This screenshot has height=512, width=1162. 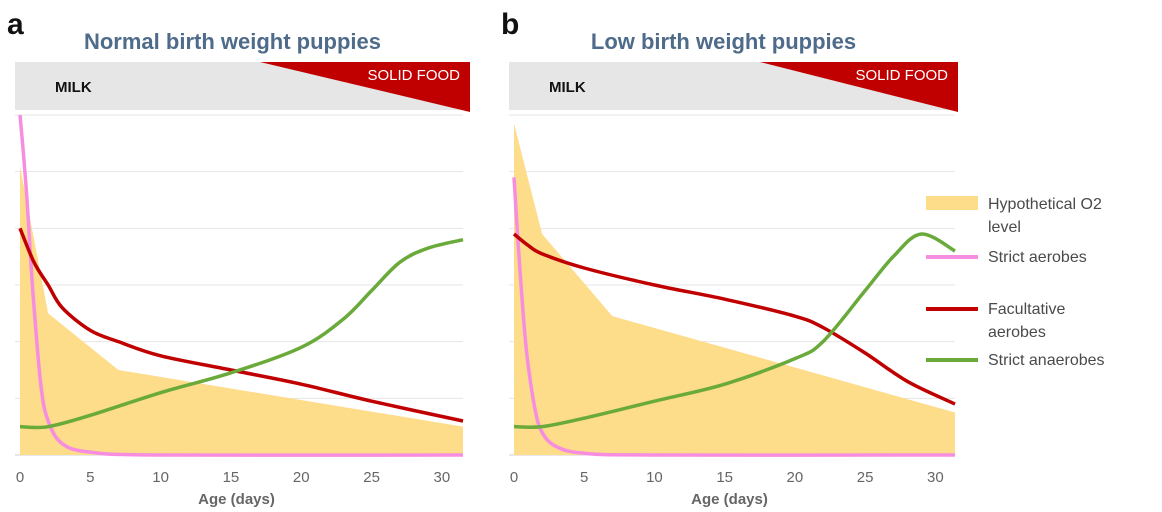 What do you see at coordinates (1027, 321) in the screenshot?
I see `legend-label: Facultative aerobes` at bounding box center [1027, 321].